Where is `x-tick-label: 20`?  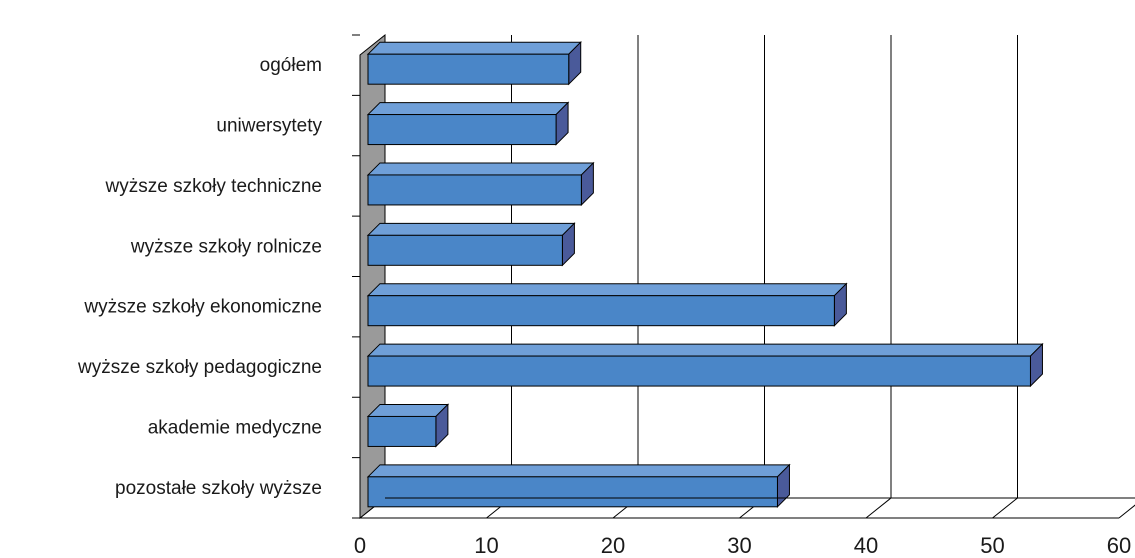
x-tick-label: 20 is located at coordinates (613, 545).